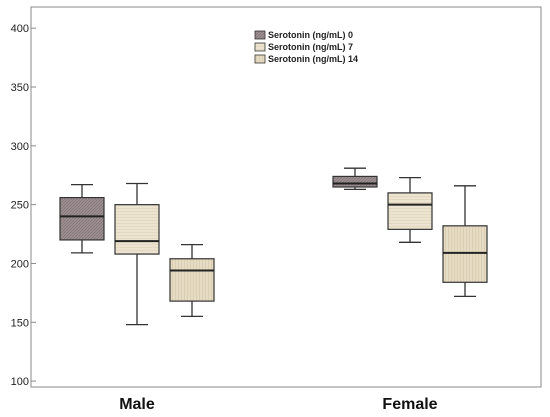 This screenshot has height=417, width=550. What do you see at coordinates (20, 323) in the screenshot?
I see `y-tick-label: 150` at bounding box center [20, 323].